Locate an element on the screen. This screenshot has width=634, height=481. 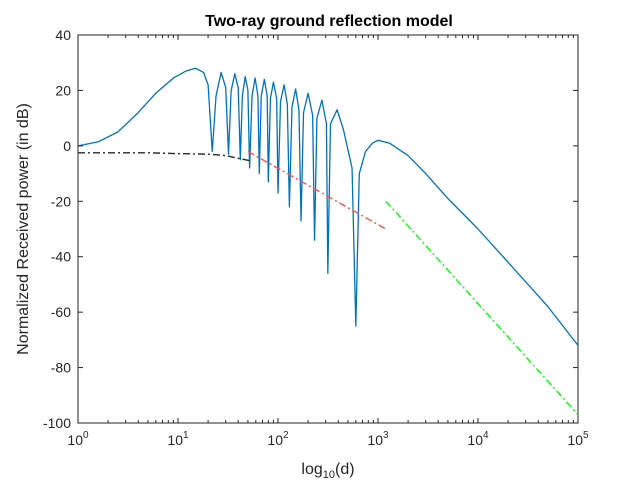
chart-title: Two-ray ground reflection model is located at coordinates (329, 21).